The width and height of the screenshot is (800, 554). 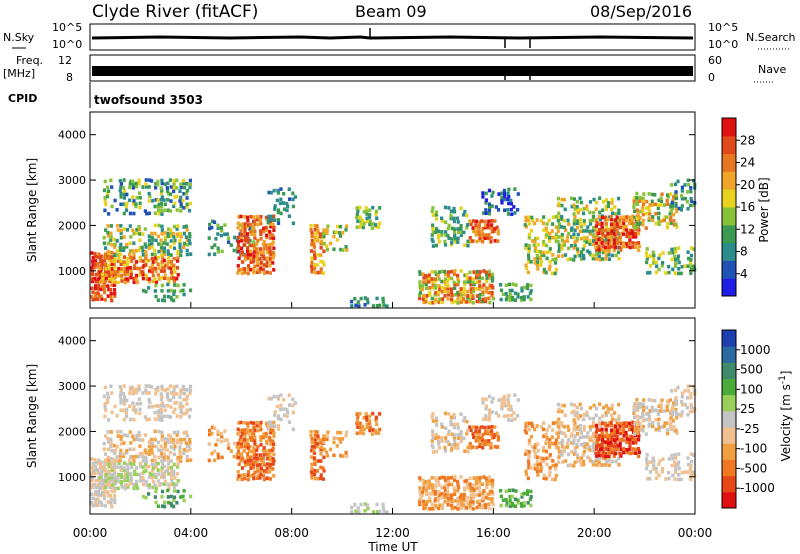 I want to click on nsearch-label: N.Search, so click(x=771, y=37).